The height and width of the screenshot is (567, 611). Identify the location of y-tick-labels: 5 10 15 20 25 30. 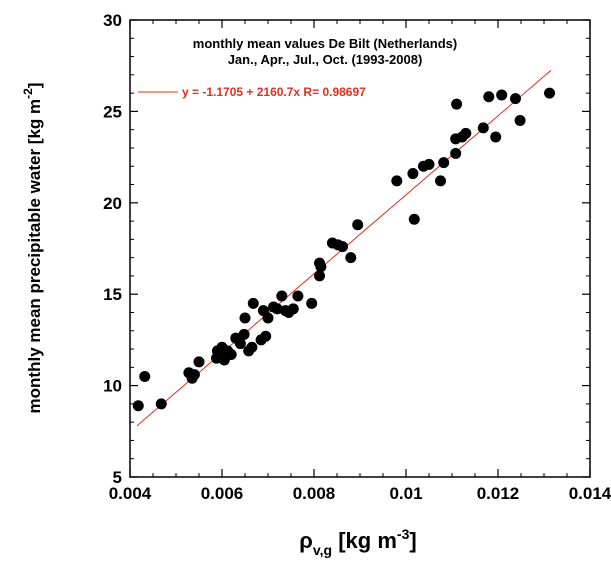
(112, 249).